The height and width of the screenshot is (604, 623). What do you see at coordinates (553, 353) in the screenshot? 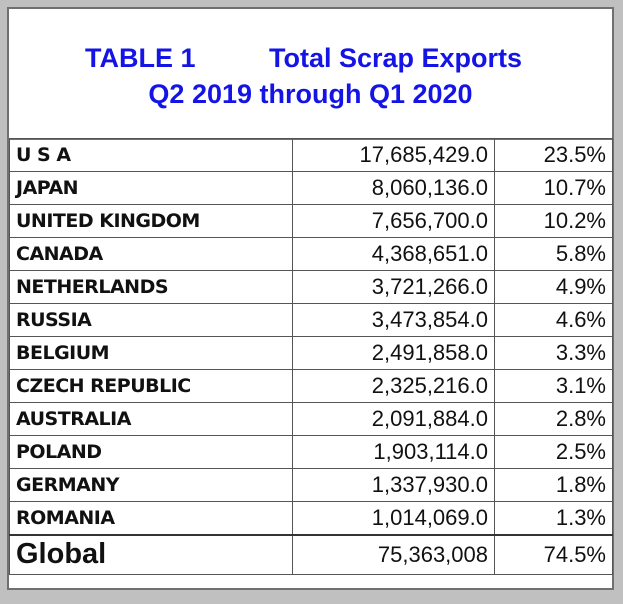
I see `share-cell: 3.3%` at bounding box center [553, 353].